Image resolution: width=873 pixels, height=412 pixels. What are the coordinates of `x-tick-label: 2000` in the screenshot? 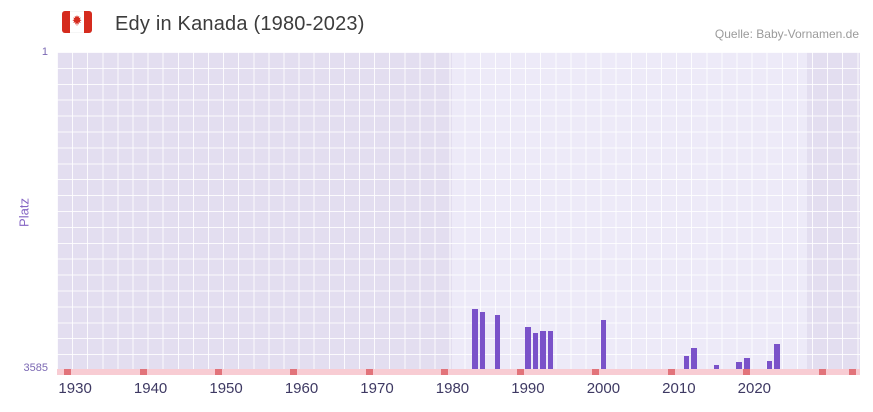 It's located at (603, 388).